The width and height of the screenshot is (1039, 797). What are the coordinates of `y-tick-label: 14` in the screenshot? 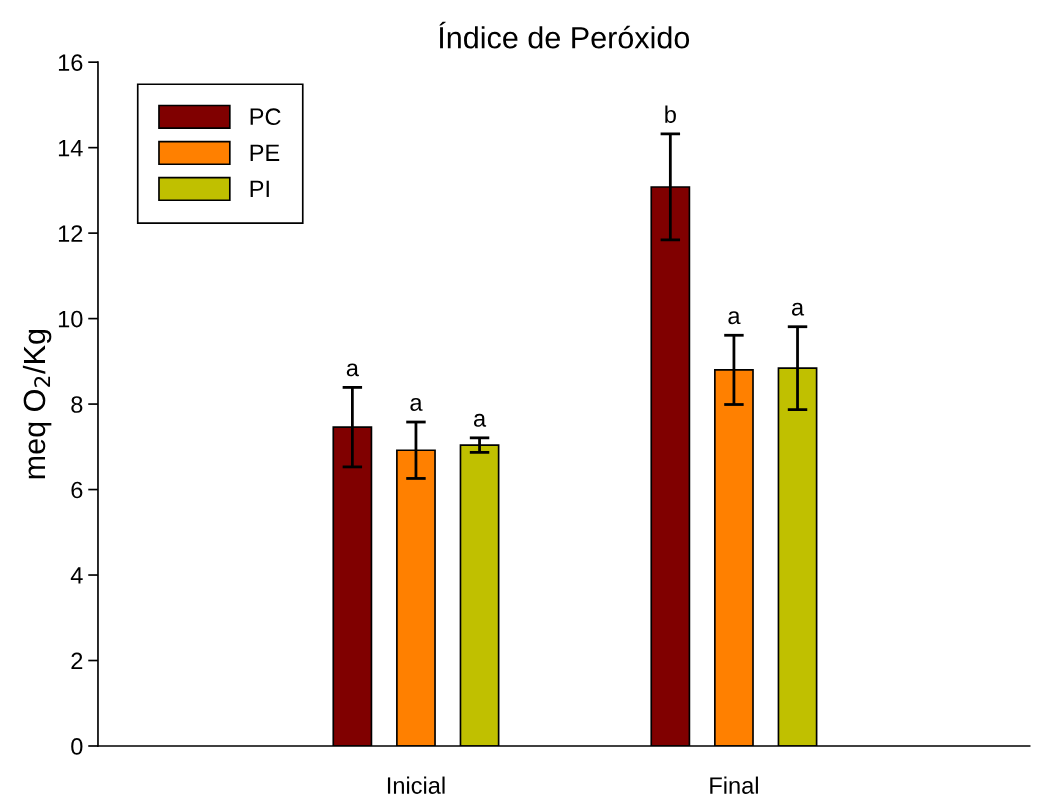 It's located at (70, 148).